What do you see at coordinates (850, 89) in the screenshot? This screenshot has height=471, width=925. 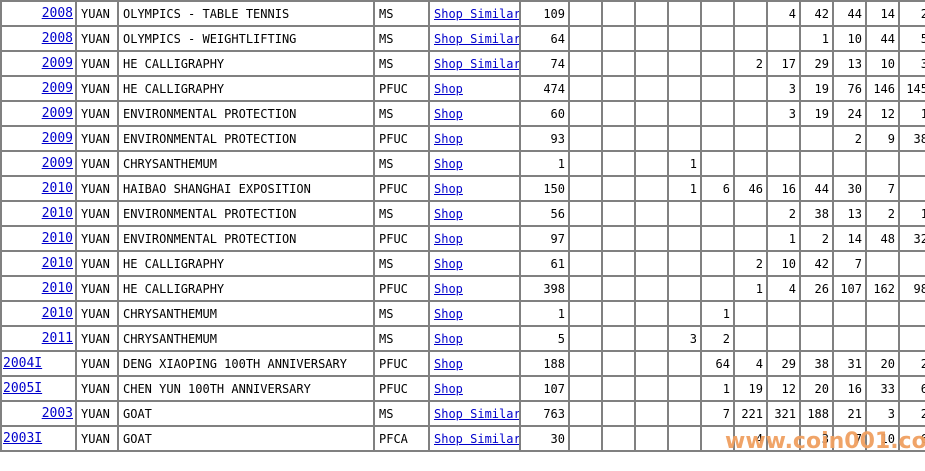 I see `cell-grade-count: 76` at bounding box center [850, 89].